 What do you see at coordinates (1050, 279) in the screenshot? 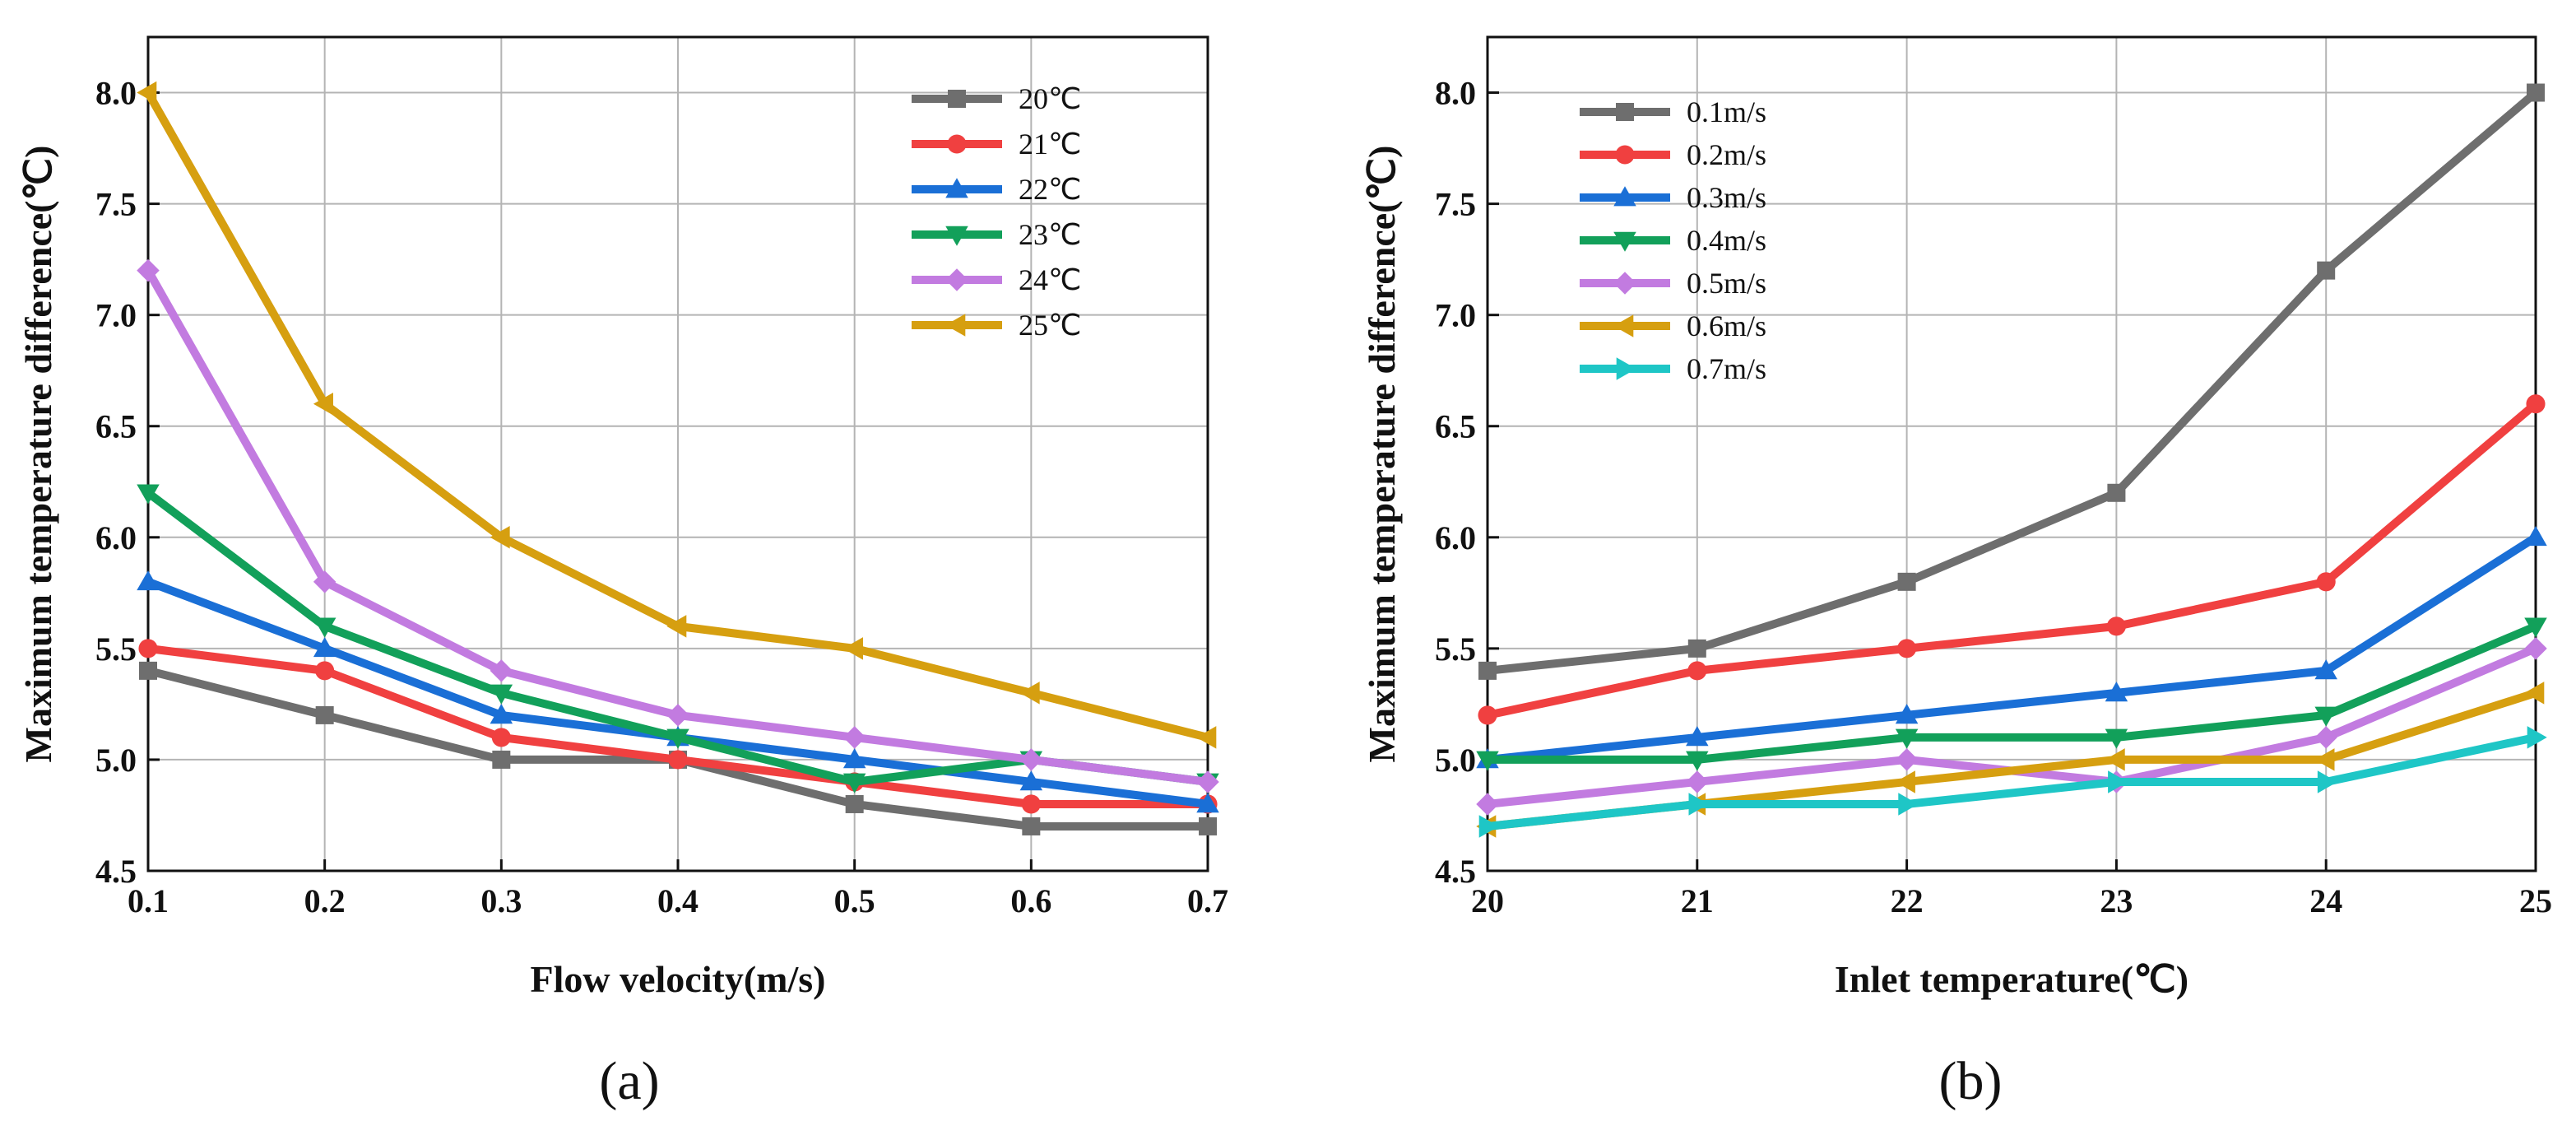
I see `legend-label: 24℃` at bounding box center [1050, 279].